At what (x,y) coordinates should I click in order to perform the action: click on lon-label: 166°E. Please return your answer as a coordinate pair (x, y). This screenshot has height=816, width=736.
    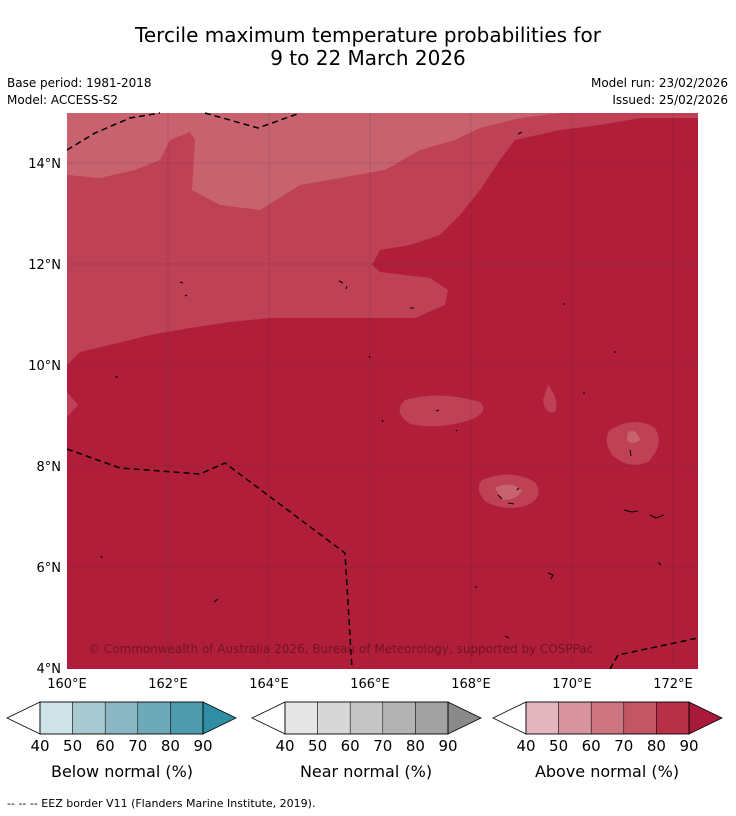
    Looking at the image, I should click on (370, 684).